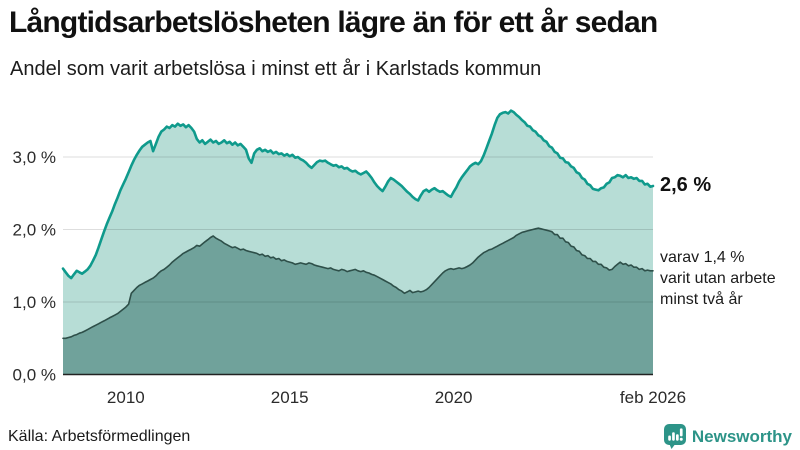 This screenshot has height=450, width=800. What do you see at coordinates (34, 157) in the screenshot?
I see `y-tick-label: 3,0 %` at bounding box center [34, 157].